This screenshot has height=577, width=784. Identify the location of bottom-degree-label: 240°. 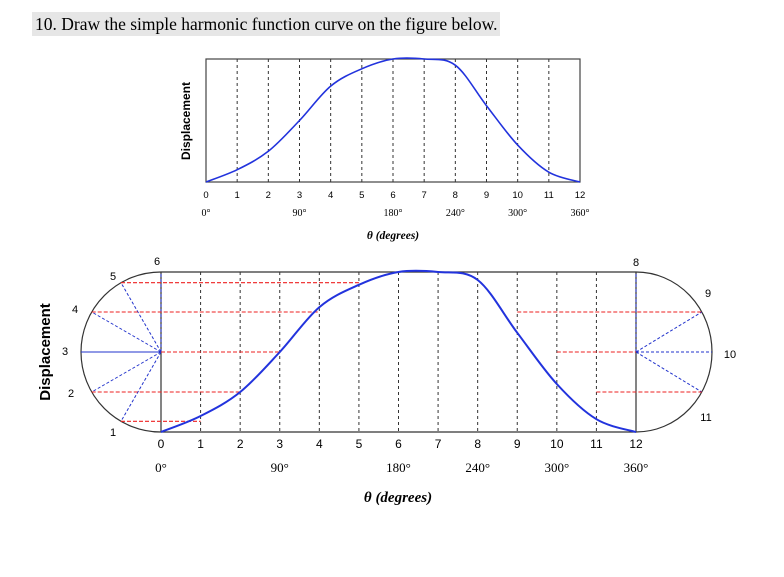
(477, 467).